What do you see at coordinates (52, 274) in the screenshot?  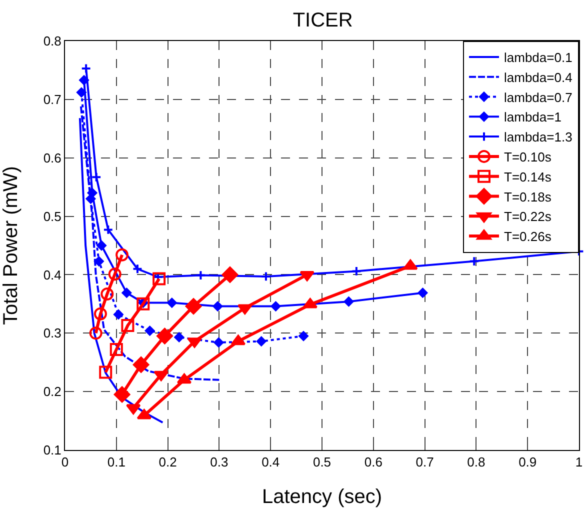 I see `y-tick-label: 0.4` at bounding box center [52, 274].